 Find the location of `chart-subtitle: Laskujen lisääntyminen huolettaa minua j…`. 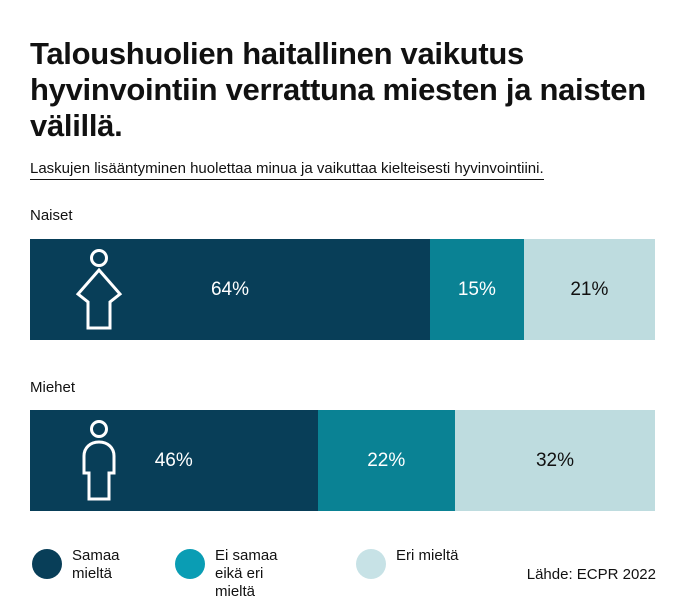

chart-subtitle: Laskujen lisääntyminen huolettaa minua j… is located at coordinates (287, 170).